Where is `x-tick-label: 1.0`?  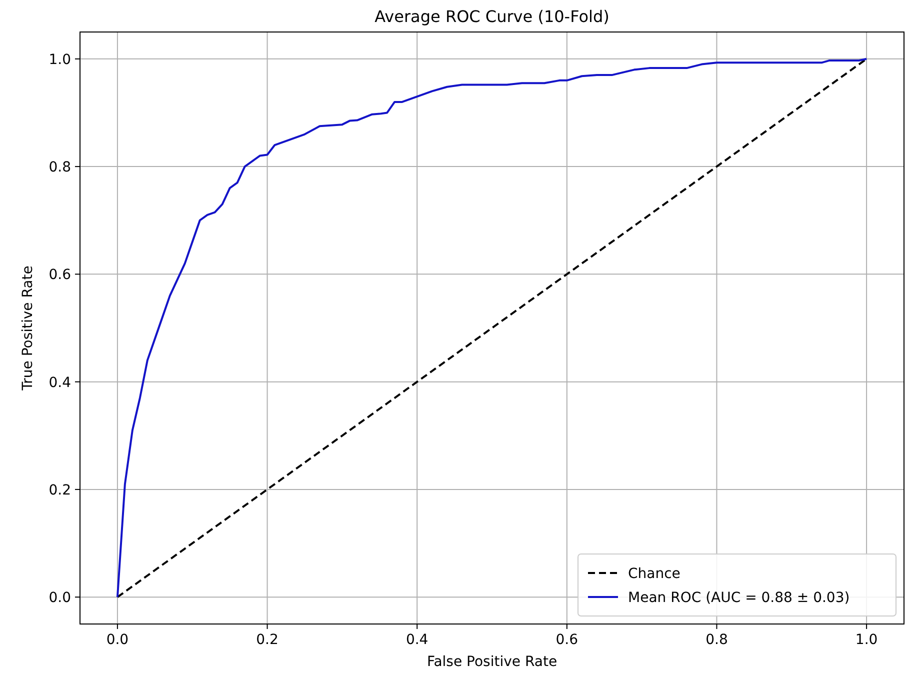
x-tick-label: 1.0 is located at coordinates (866, 640).